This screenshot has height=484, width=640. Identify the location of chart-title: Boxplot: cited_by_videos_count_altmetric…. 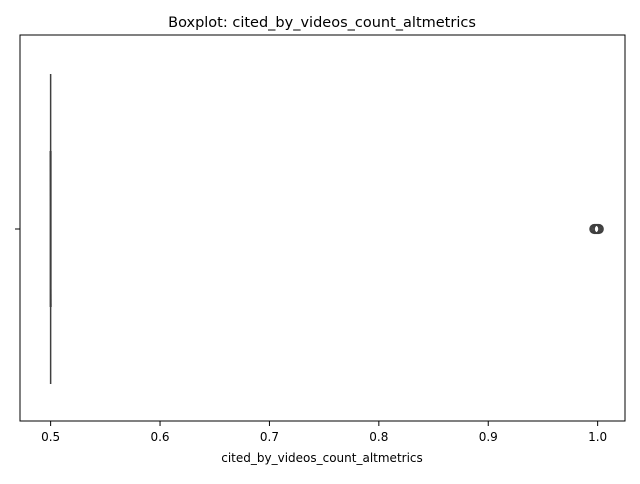
(322, 23).